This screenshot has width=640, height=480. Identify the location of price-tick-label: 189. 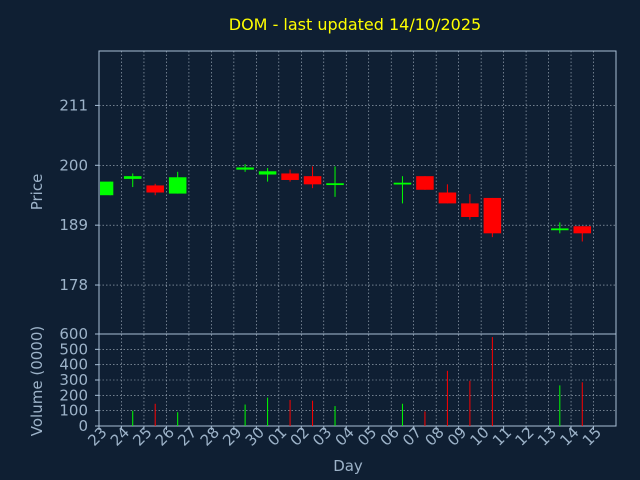
(73, 225).